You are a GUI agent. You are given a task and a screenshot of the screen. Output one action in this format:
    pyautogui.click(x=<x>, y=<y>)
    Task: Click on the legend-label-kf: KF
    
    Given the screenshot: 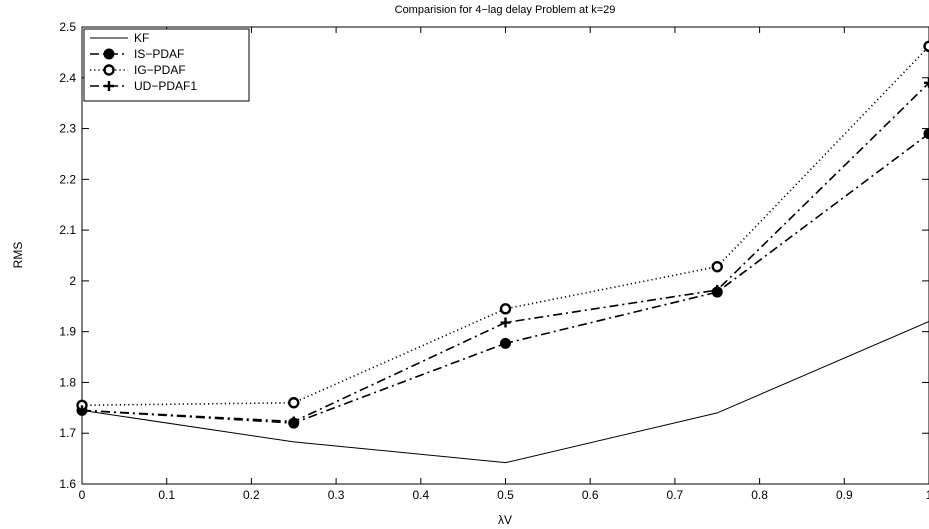 What is the action you would take?
    pyautogui.click(x=141, y=38)
    